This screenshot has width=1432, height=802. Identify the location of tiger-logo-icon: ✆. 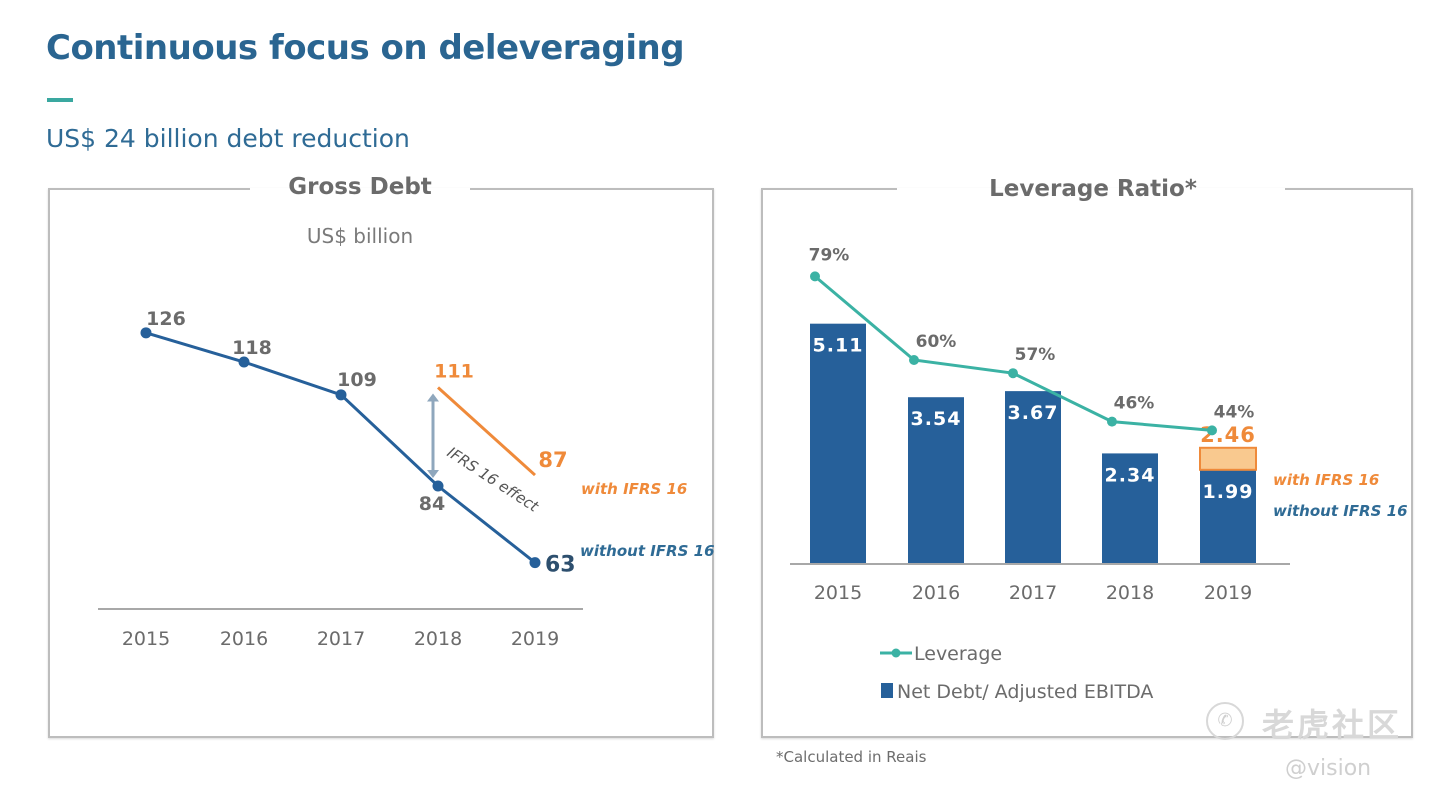
(1225, 721).